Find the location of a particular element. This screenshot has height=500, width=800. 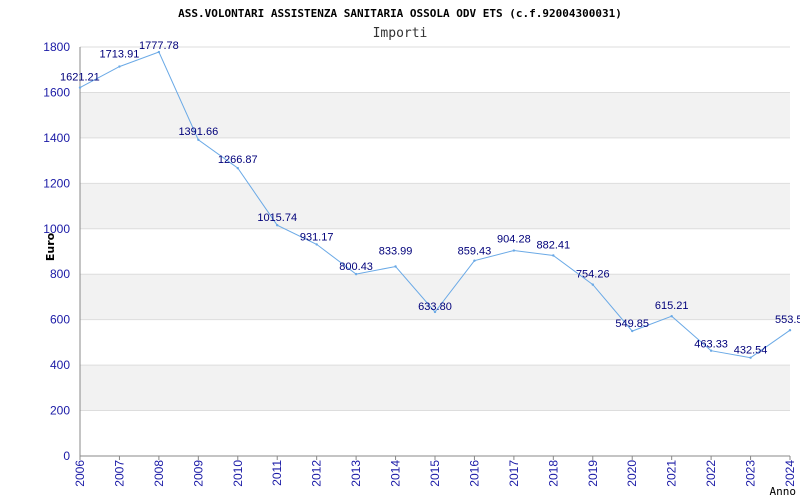

data-label: 859.43 is located at coordinates (475, 252).